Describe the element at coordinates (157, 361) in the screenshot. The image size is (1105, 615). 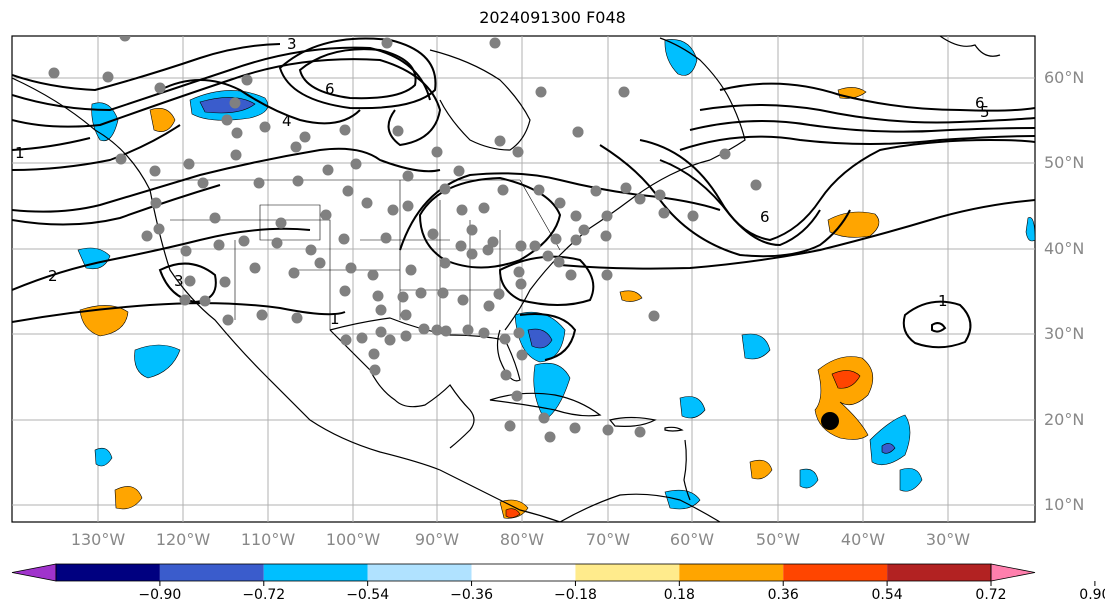
I see `blue-area-pac2` at that location.